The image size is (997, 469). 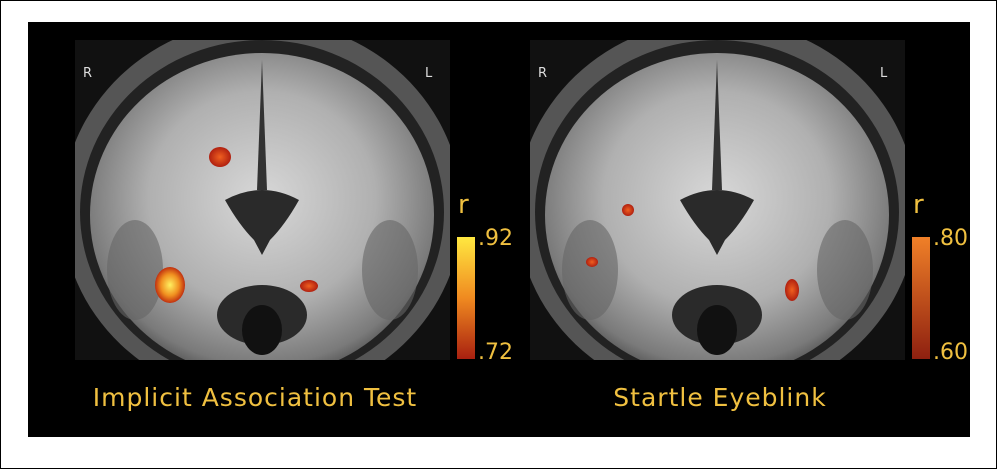 What do you see at coordinates (255, 397) in the screenshot?
I see `caption: Implicit Association Test` at bounding box center [255, 397].